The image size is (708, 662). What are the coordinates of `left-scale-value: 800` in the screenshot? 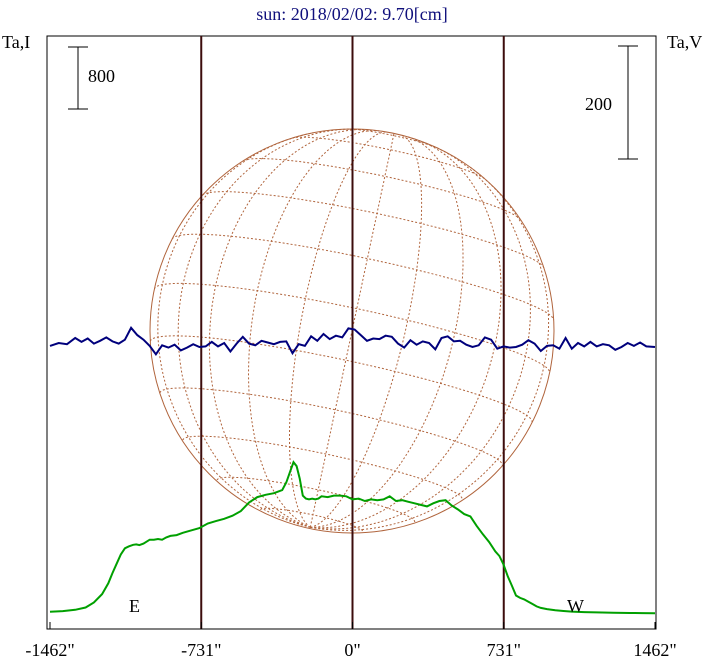 It's located at (101, 76).